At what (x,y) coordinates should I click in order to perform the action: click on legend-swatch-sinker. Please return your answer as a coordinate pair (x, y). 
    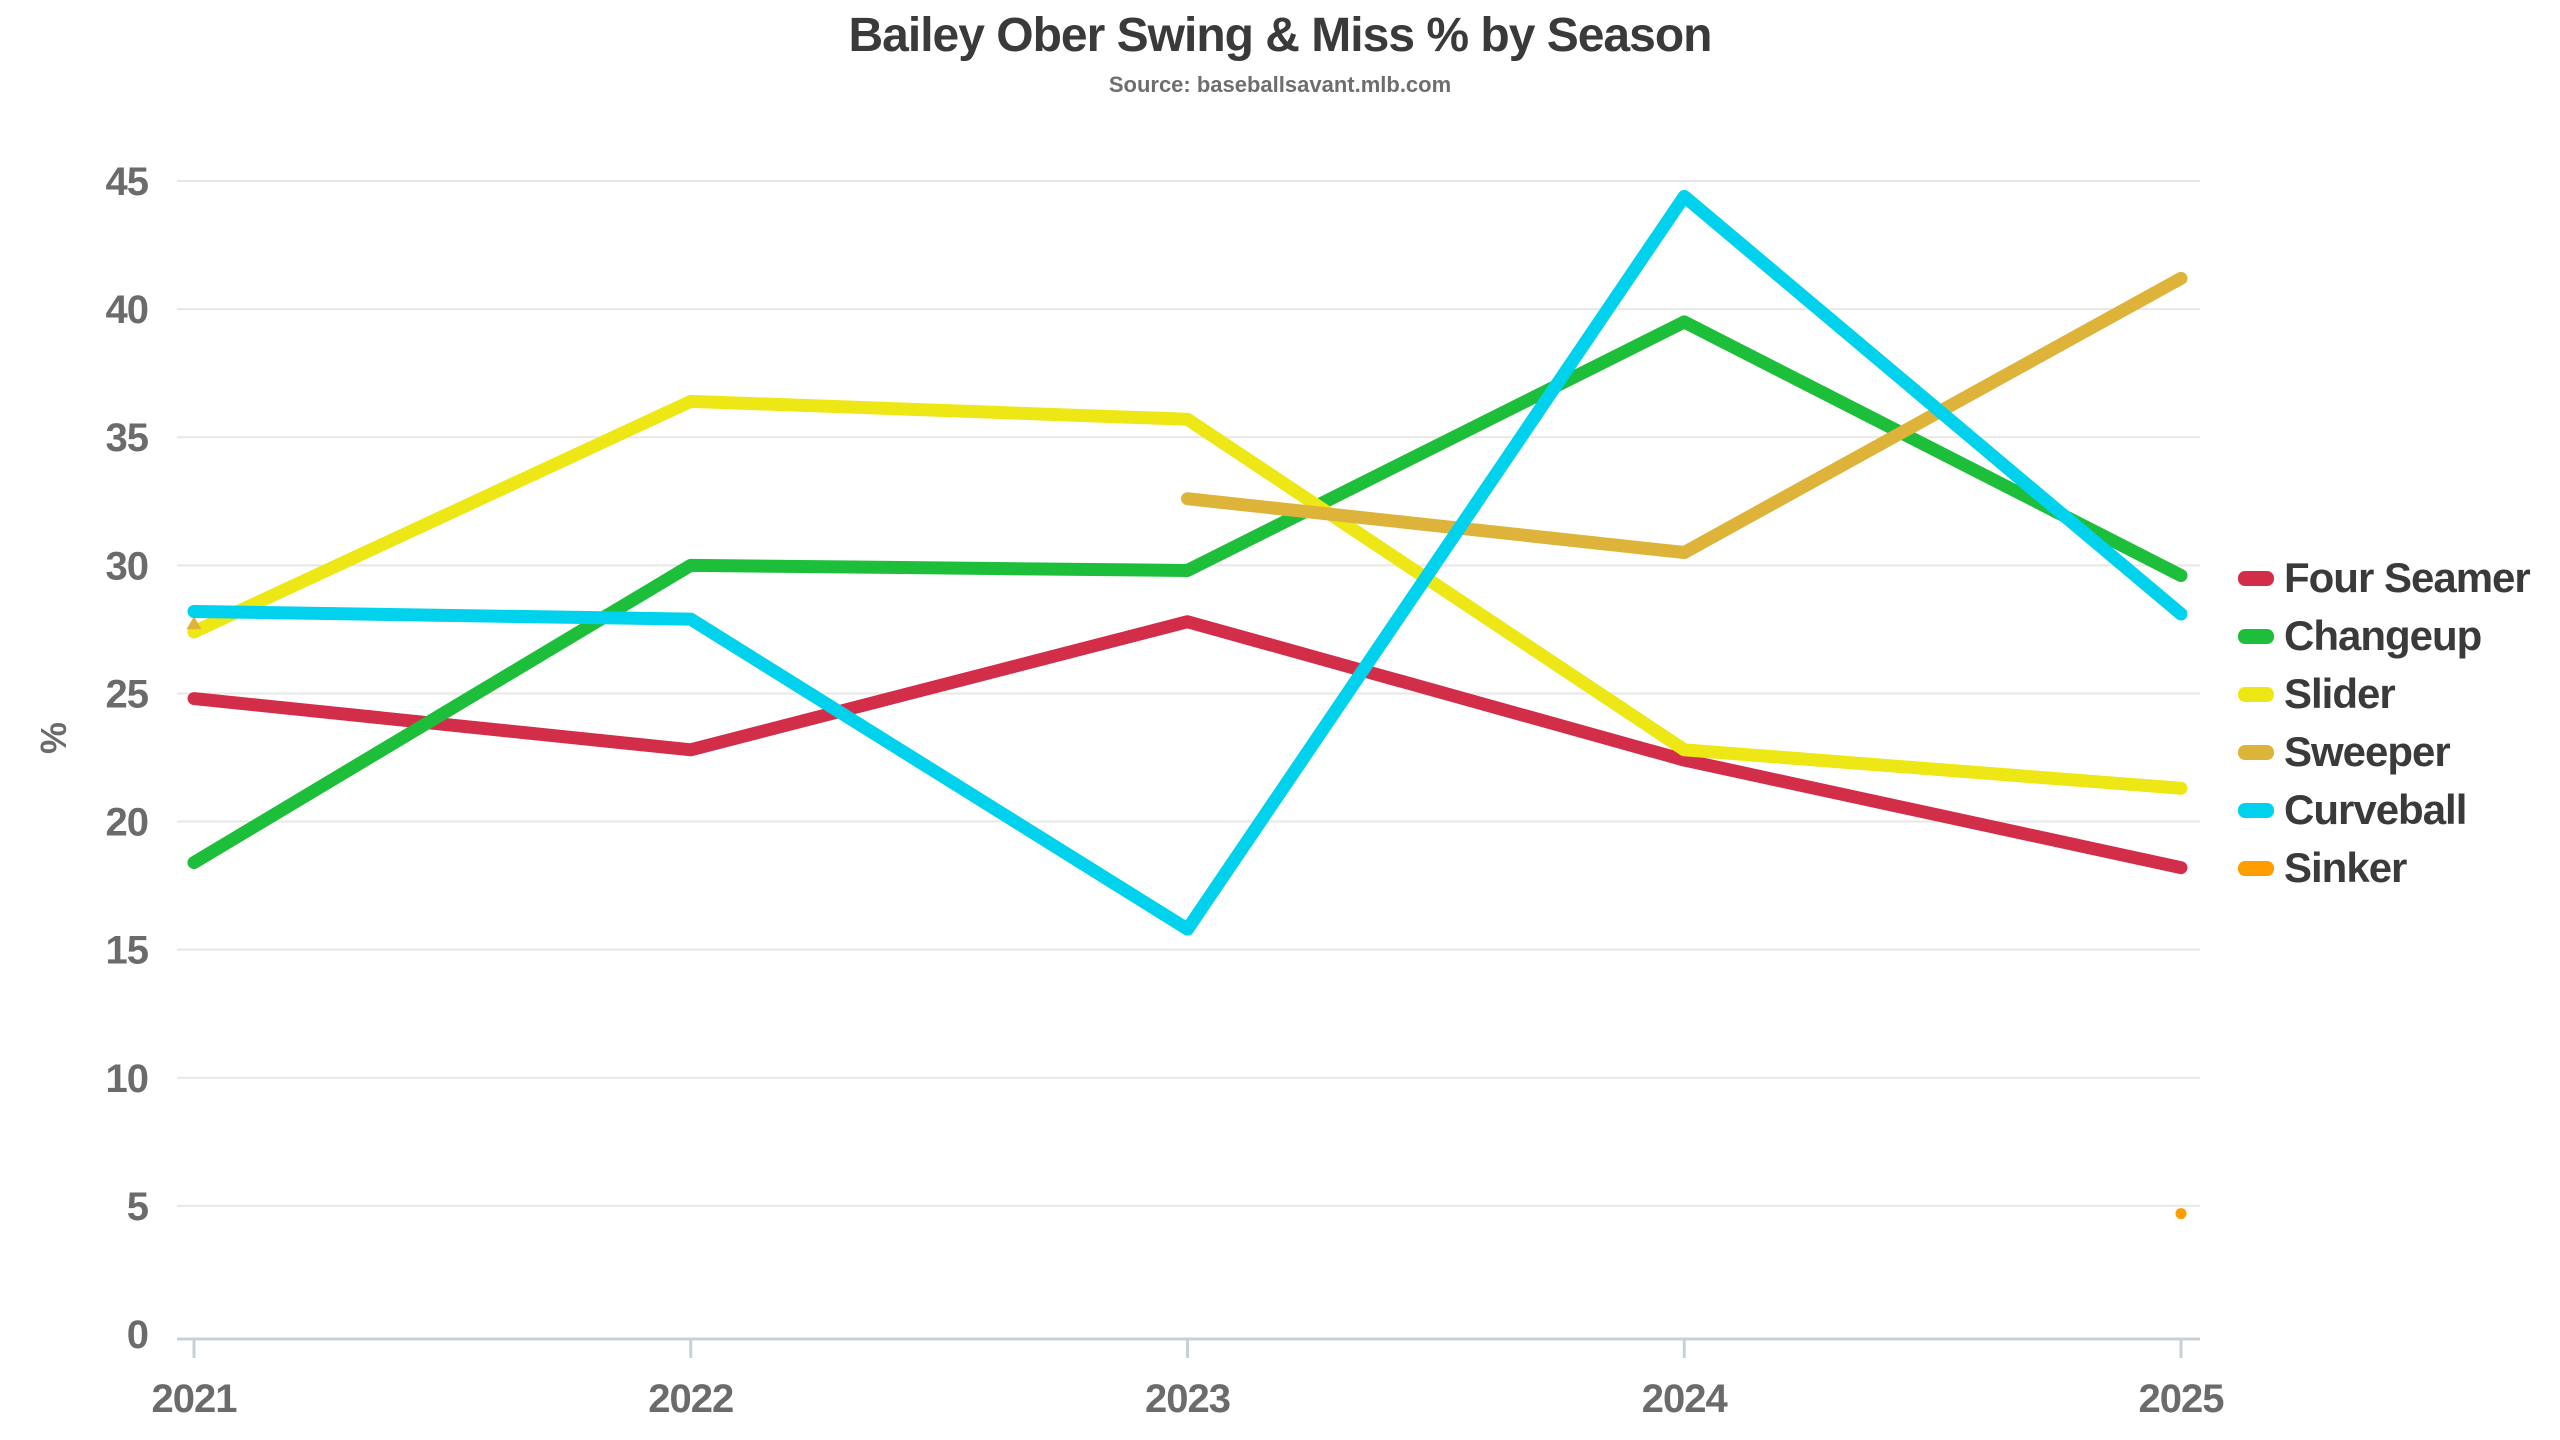
    Looking at the image, I should click on (2256, 868).